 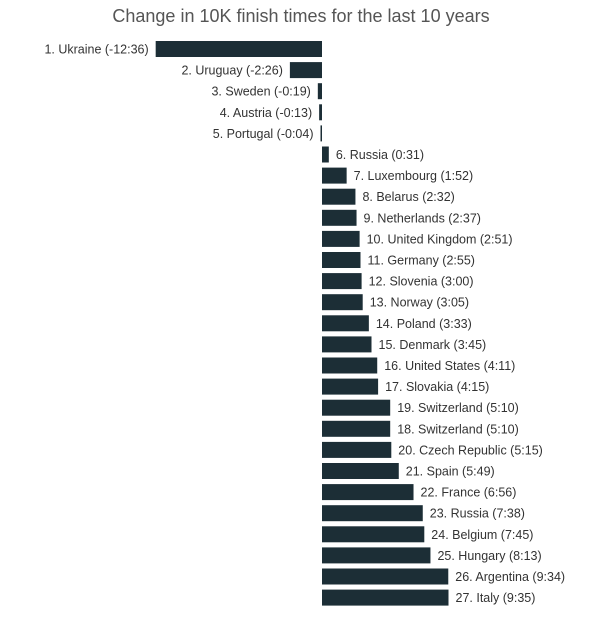 What do you see at coordinates (421, 282) in the screenshot?
I see `bar-label-12: 12. Slovenia (3:00)` at bounding box center [421, 282].